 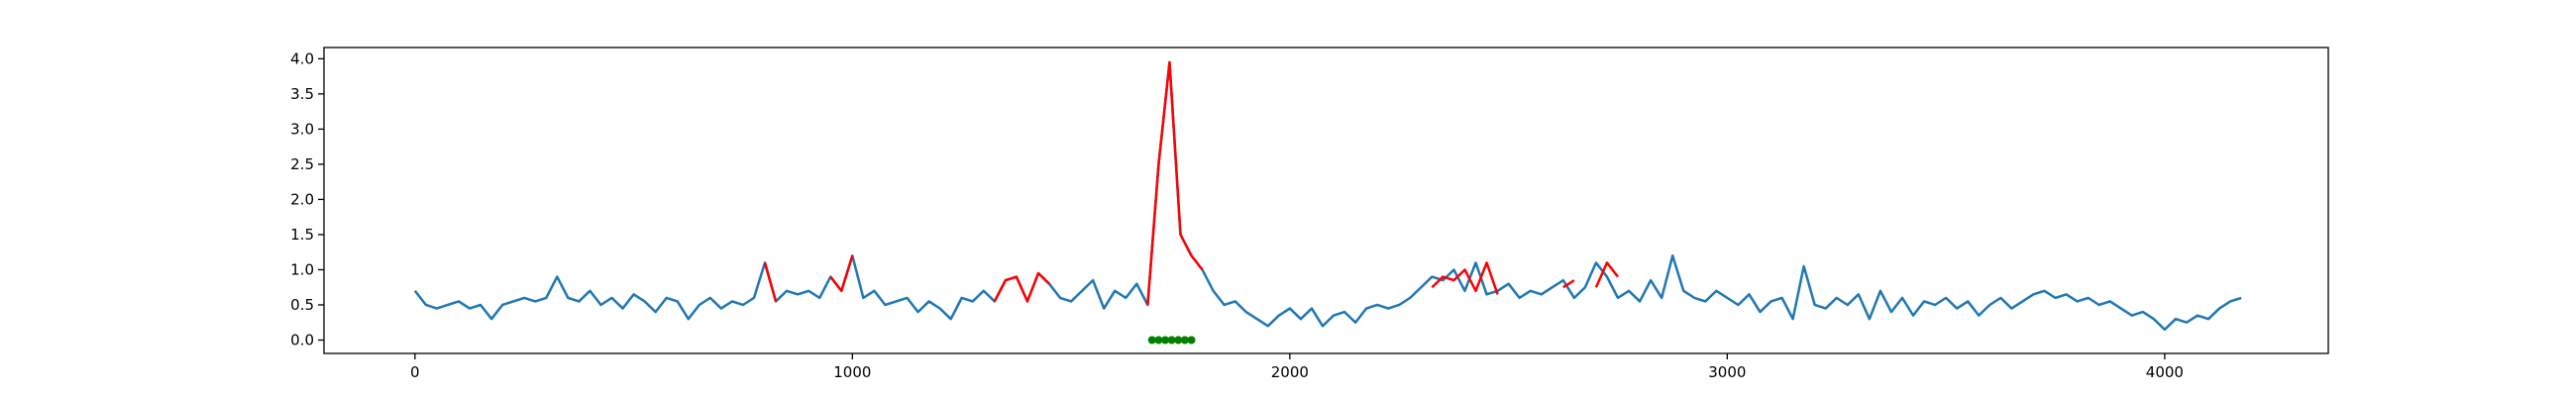 What do you see at coordinates (1727, 372) in the screenshot?
I see `x-tick-label: 3000` at bounding box center [1727, 372].